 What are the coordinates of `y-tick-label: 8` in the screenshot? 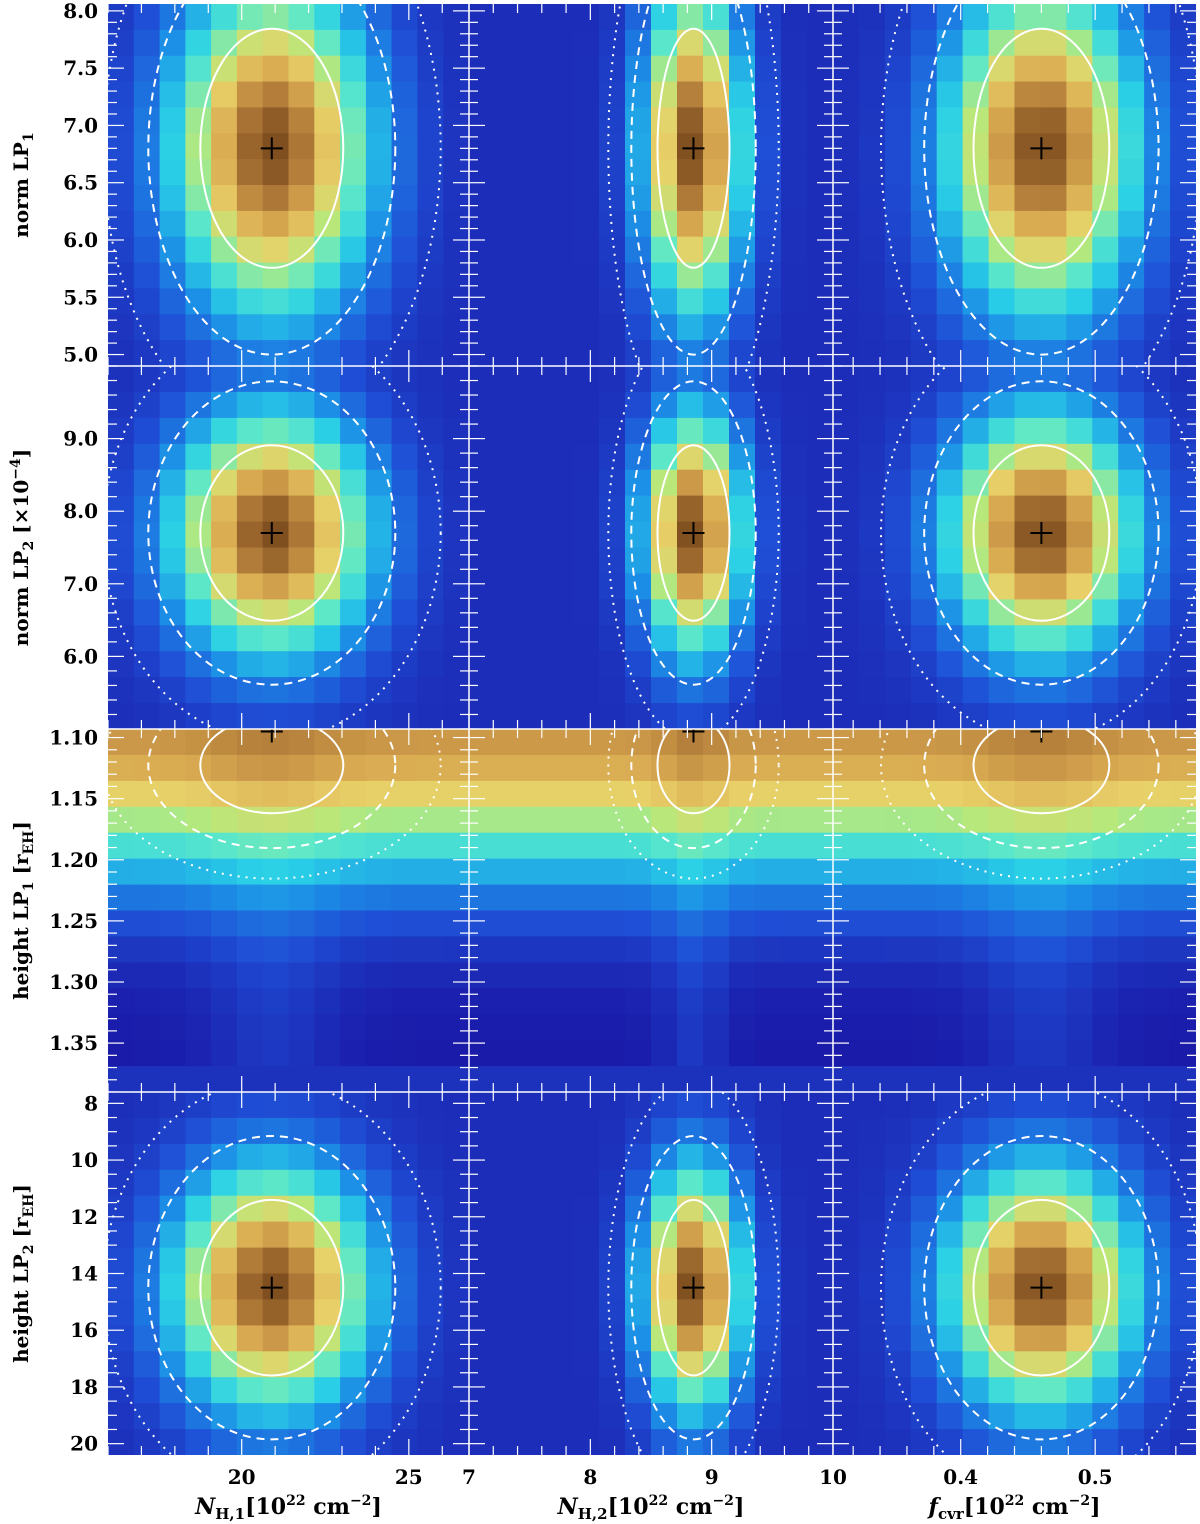 It's located at (91, 1103).